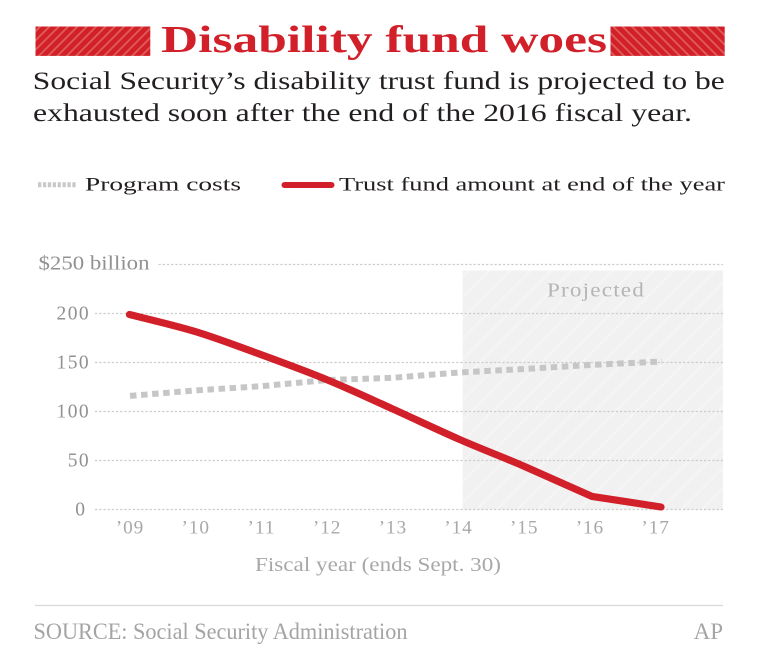 The image size is (768, 666). Describe the element at coordinates (195, 528) in the screenshot. I see `svg-text: ’10` at that location.